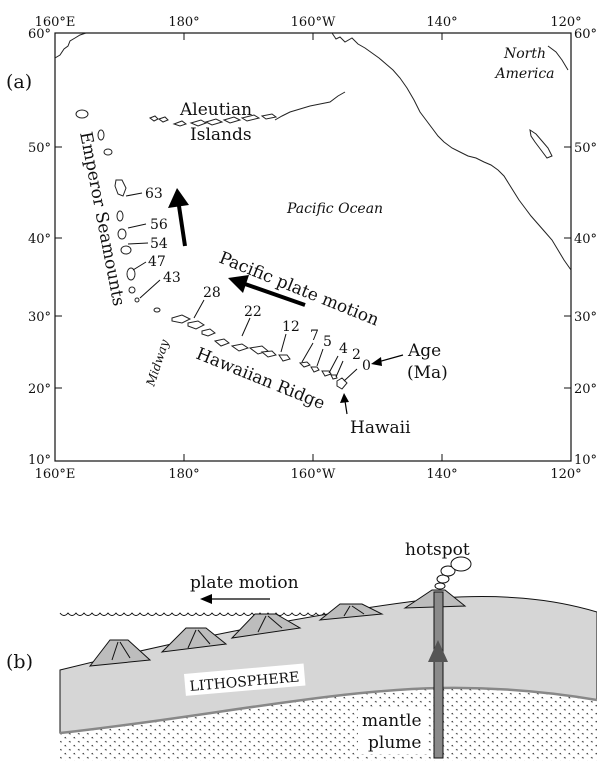 Image resolution: width=597 pixels, height=761 pixels. What do you see at coordinates (366, 366) in the screenshot?
I see `age-0: 0` at bounding box center [366, 366].